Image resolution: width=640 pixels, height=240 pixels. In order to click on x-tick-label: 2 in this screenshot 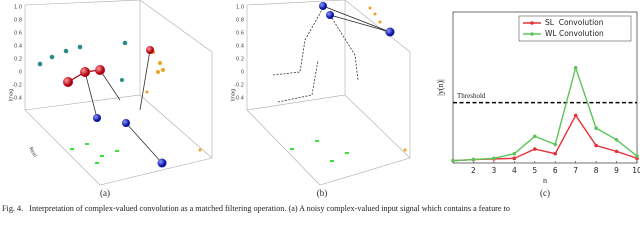, I will do `click(473, 170)`.